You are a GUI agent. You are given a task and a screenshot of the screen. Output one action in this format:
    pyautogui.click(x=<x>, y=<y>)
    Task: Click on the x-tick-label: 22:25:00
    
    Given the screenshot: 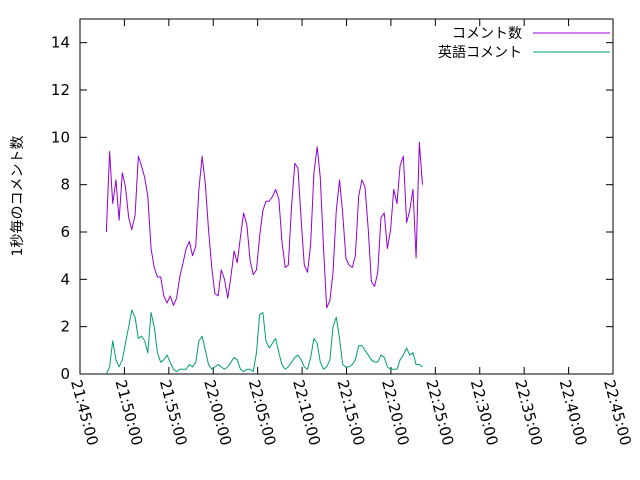 What is the action you would take?
    pyautogui.click(x=439, y=413)
    